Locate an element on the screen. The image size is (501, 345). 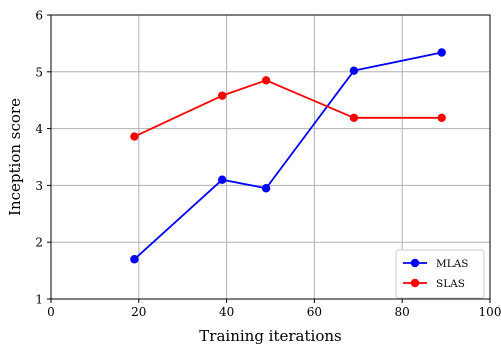
legend-marker-slas is located at coordinates (415, 283).